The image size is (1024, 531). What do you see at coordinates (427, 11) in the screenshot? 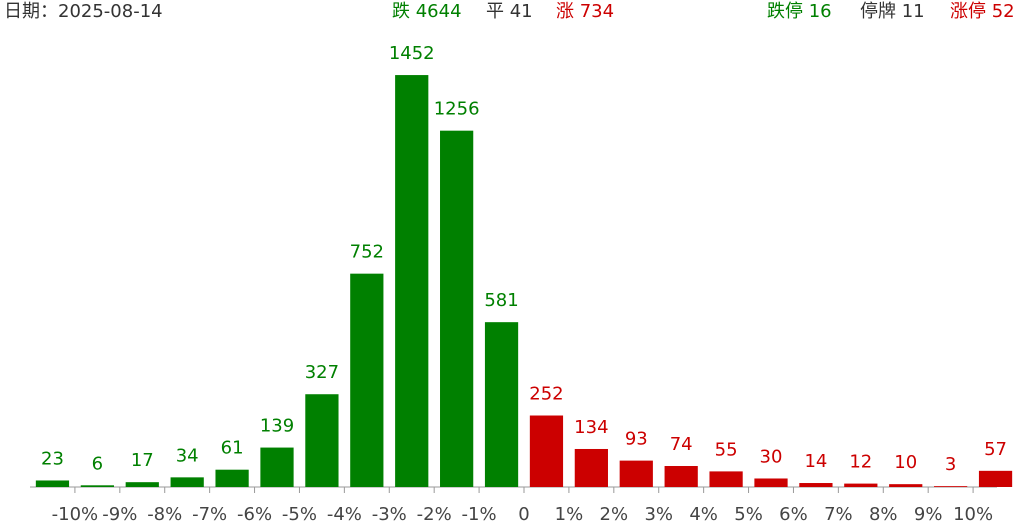
I see `summary-item: 跌 4644` at bounding box center [427, 11].